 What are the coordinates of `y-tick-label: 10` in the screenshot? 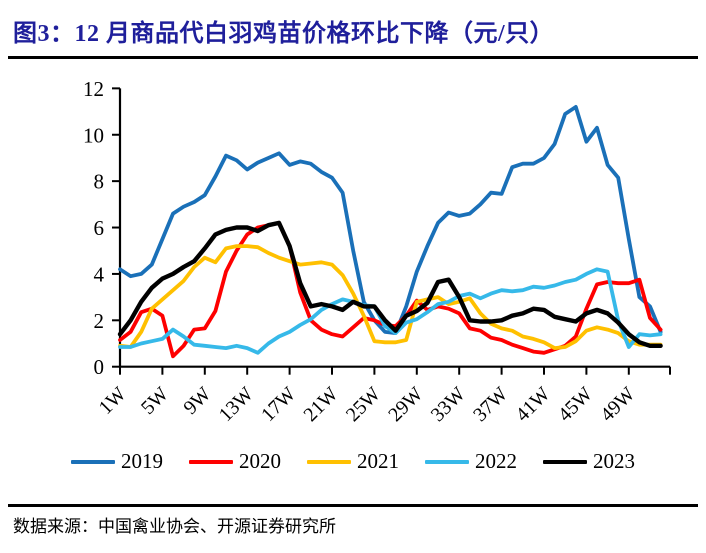 It's located at (93, 135).